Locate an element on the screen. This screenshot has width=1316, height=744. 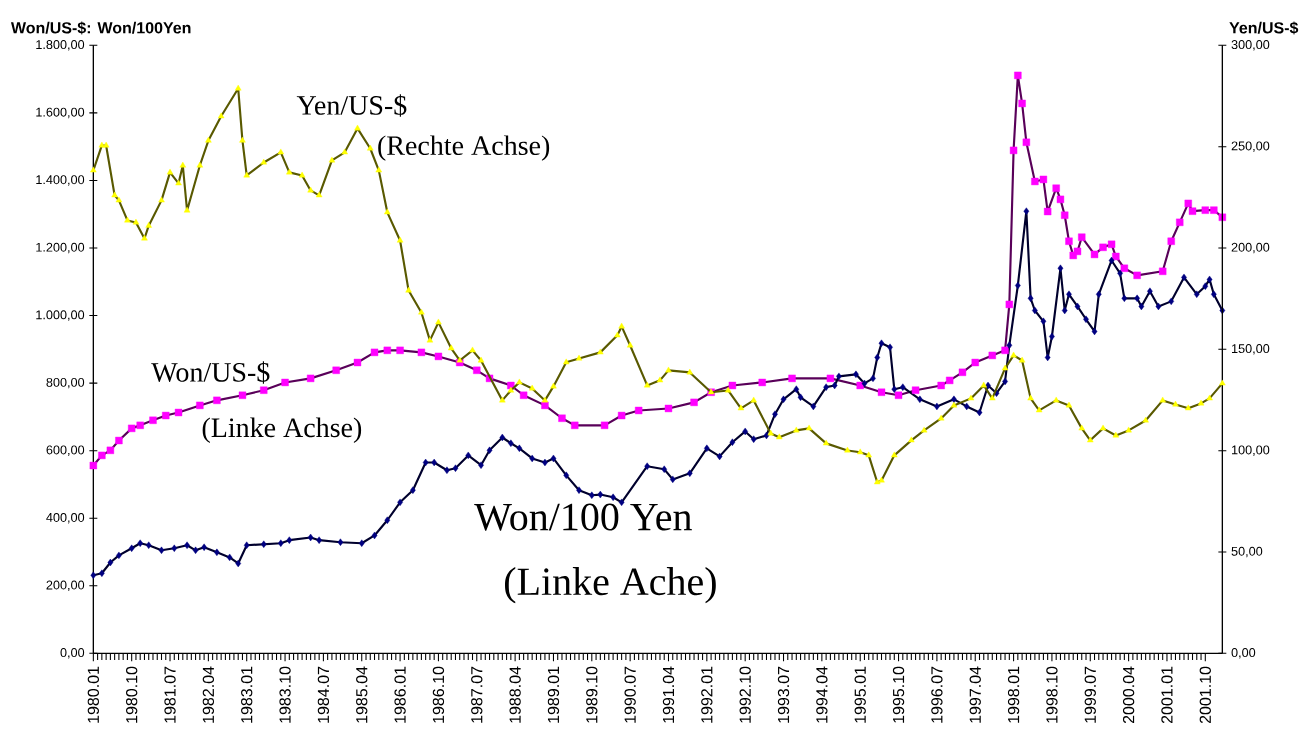
y2-tick-label: 100,00 is located at coordinates (1251, 450).